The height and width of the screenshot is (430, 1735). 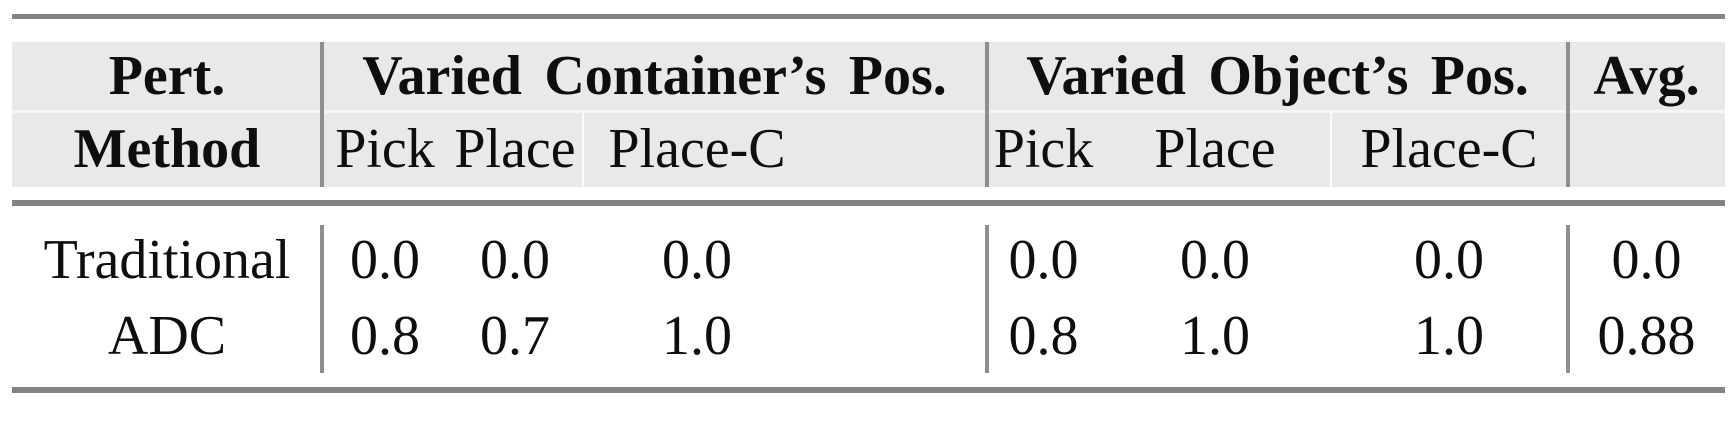 I want to click on header-row-separator, so click(x=868, y=111).